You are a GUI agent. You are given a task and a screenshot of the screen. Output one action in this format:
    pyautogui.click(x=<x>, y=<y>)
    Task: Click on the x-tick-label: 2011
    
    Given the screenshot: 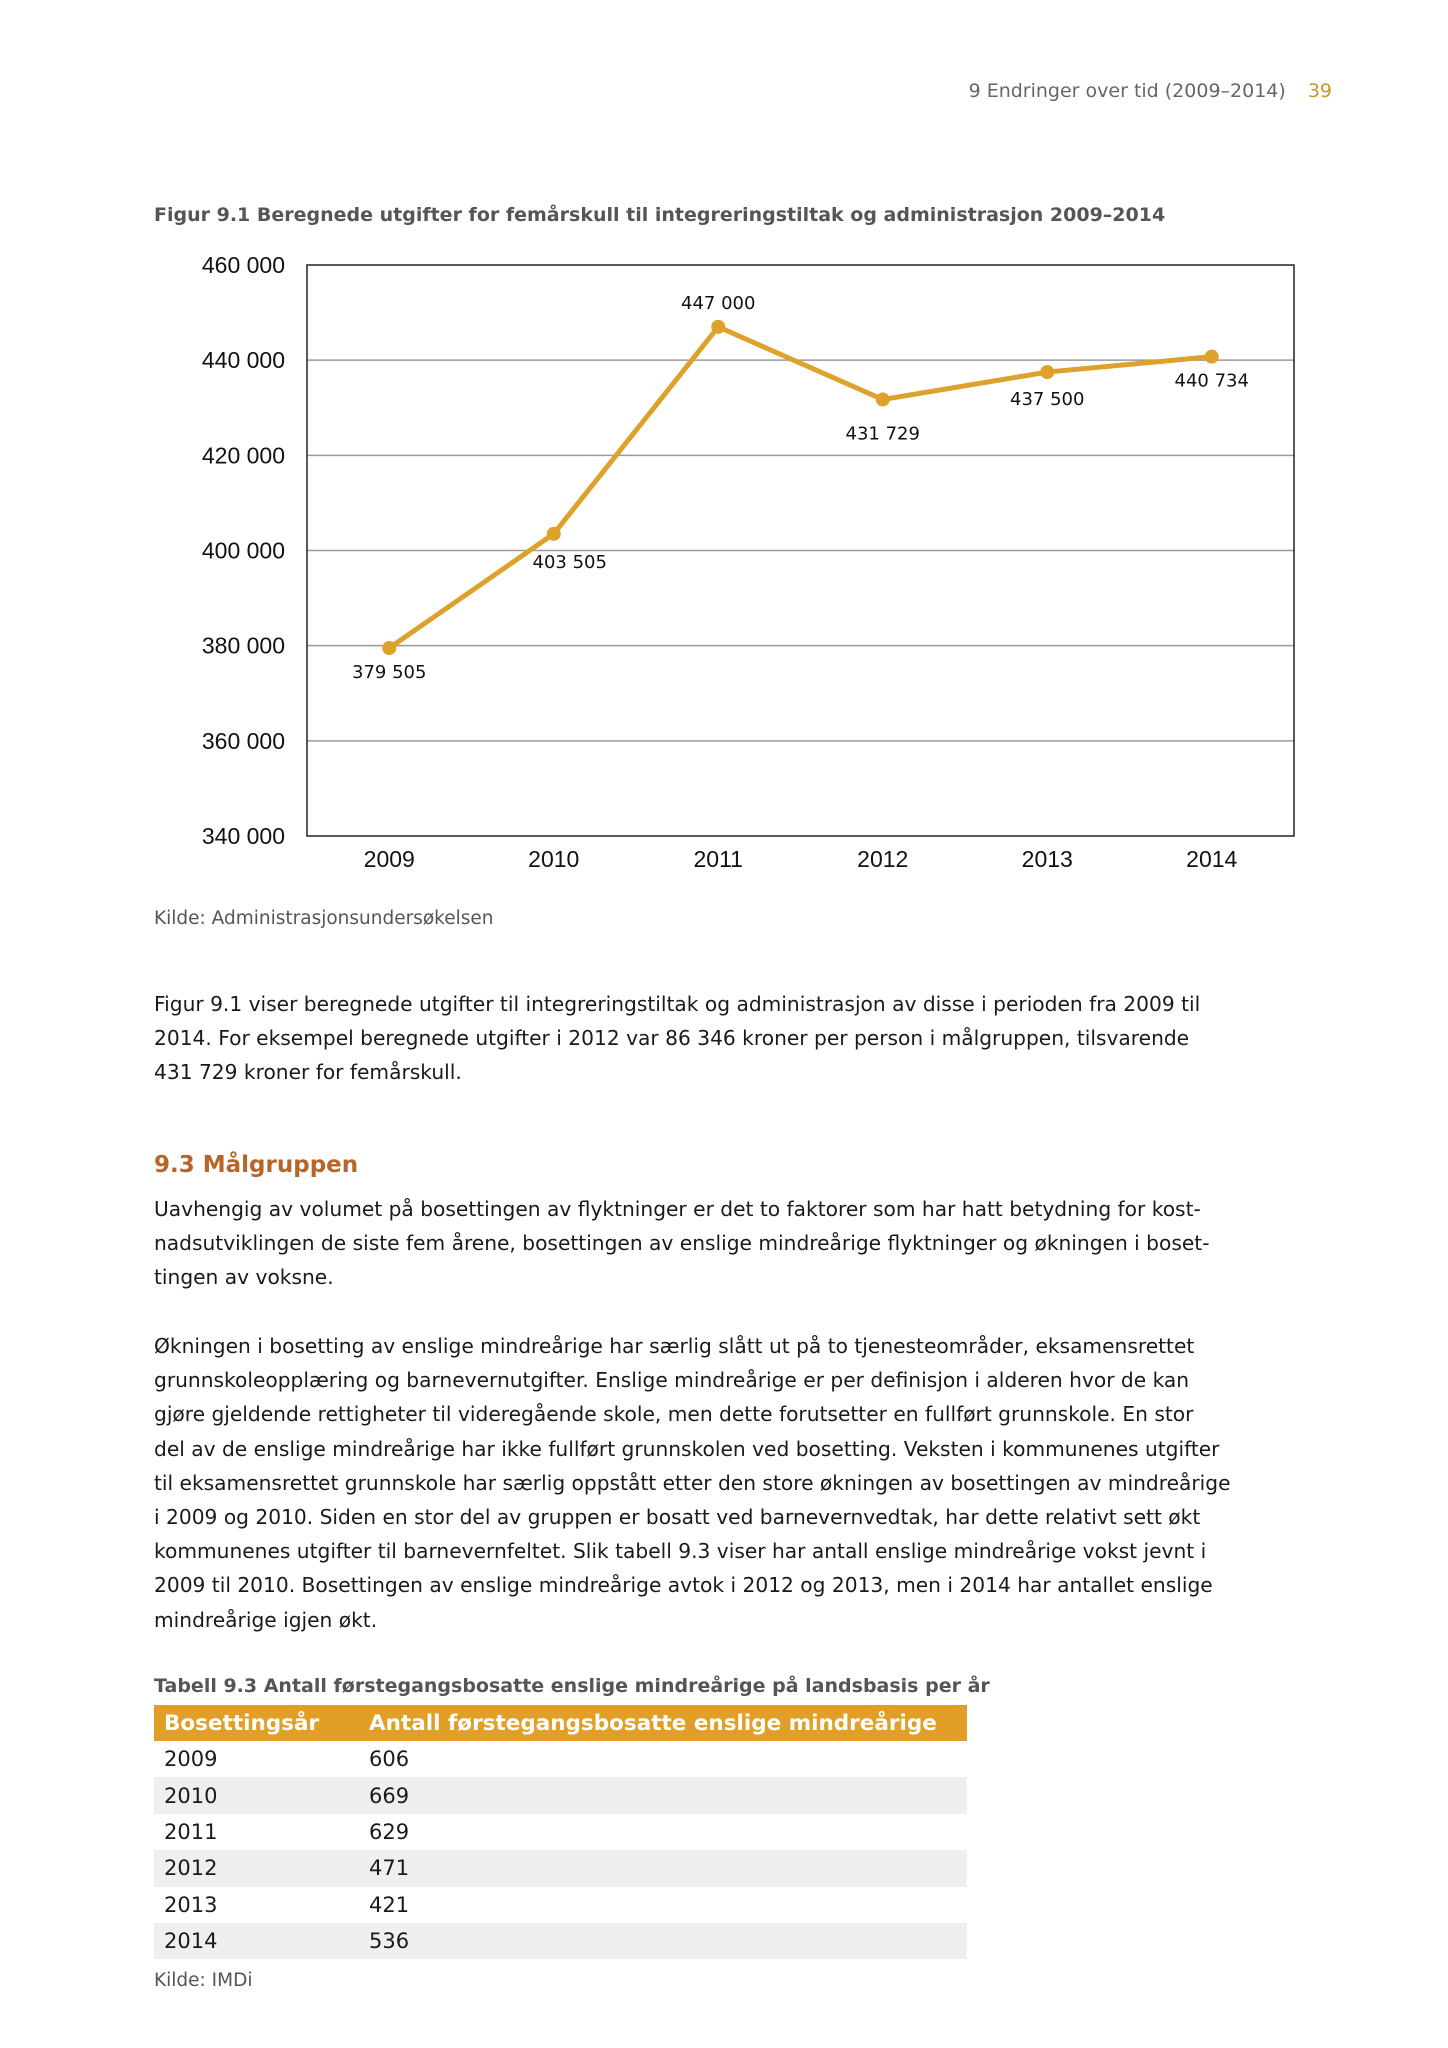 What is the action you would take?
    pyautogui.click(x=718, y=859)
    